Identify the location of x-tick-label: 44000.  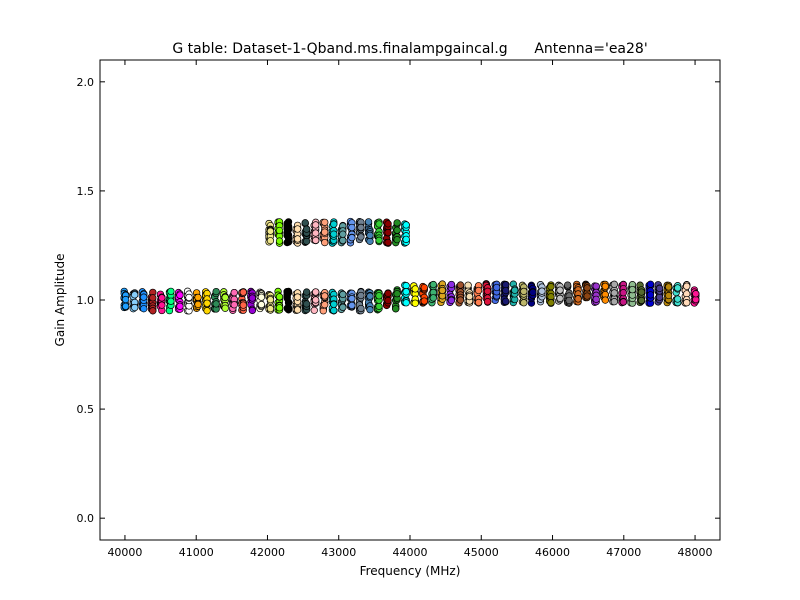
(410, 552).